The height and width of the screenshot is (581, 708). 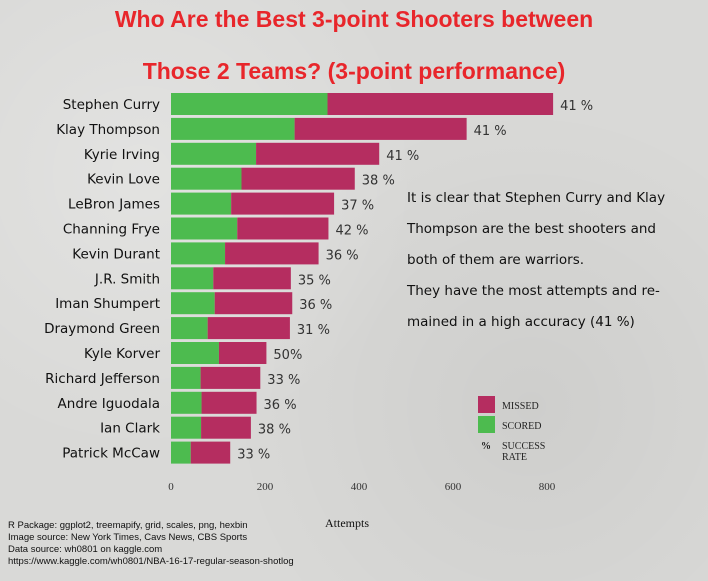 What do you see at coordinates (114, 205) in the screenshot?
I see `y-tick-label: LeBron James` at bounding box center [114, 205].